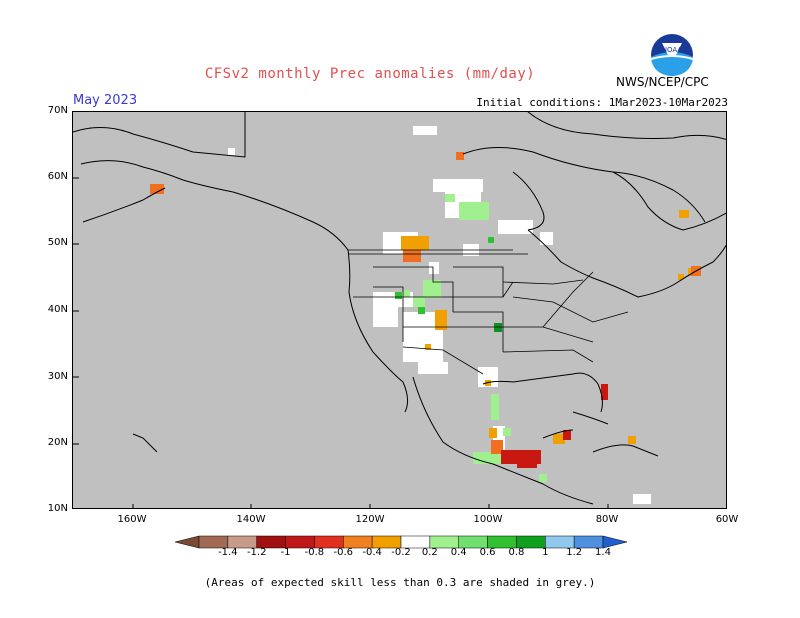 This screenshot has width=800, height=618. What do you see at coordinates (672, 55) in the screenshot?
I see `noaa-logo: NOAA` at bounding box center [672, 55].